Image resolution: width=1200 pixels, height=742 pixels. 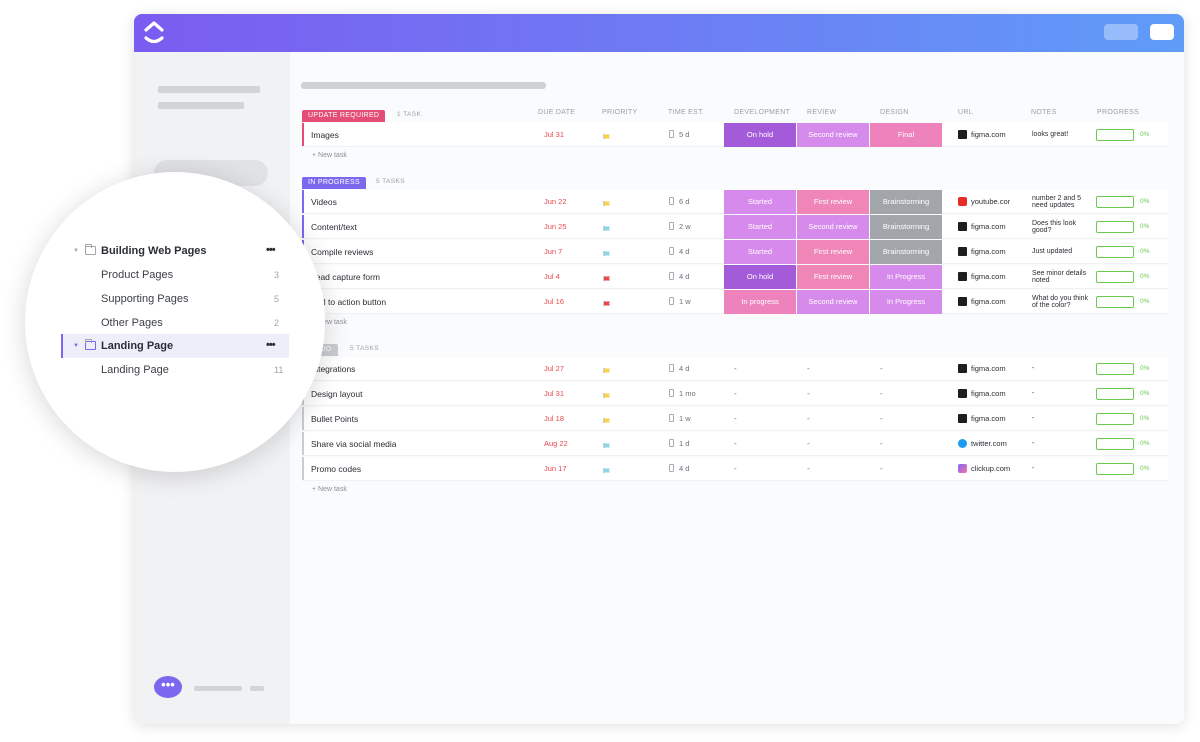 I want to click on chat-bubble-icon: •••, so click(x=168, y=687).